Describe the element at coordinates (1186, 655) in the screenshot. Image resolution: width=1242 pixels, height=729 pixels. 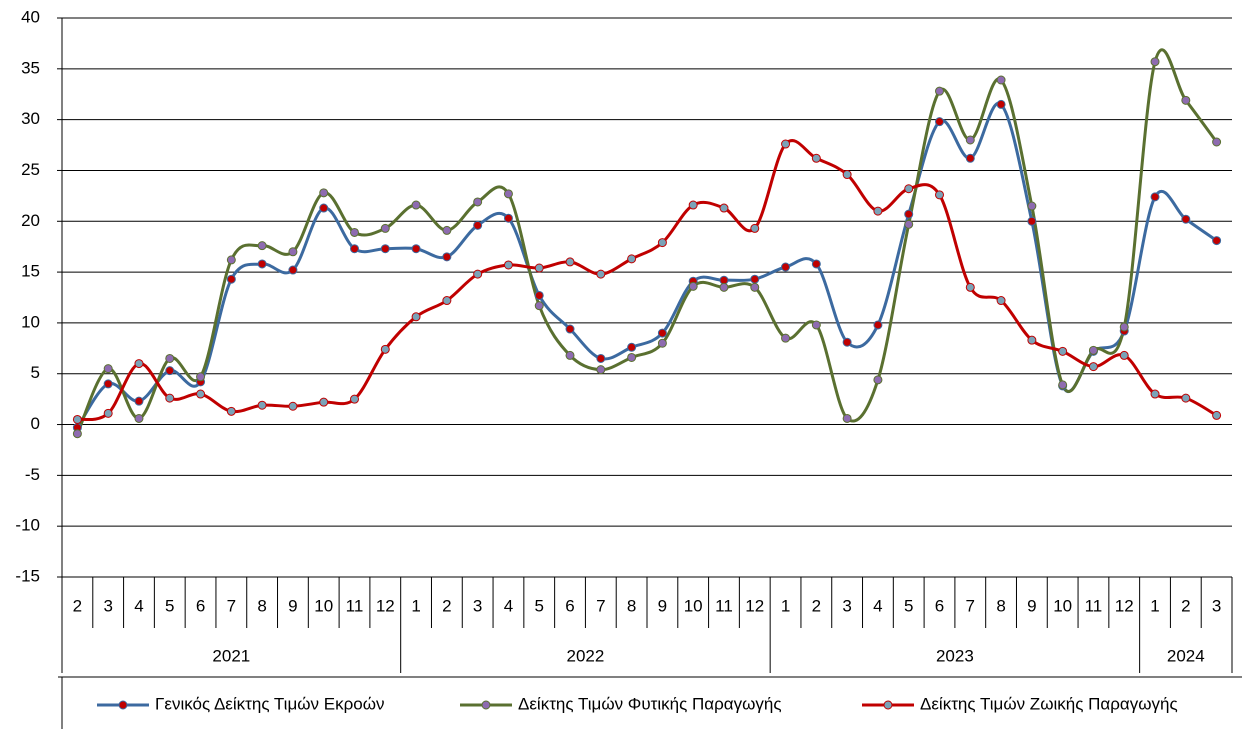
I see `x-group-label: 2024` at that location.